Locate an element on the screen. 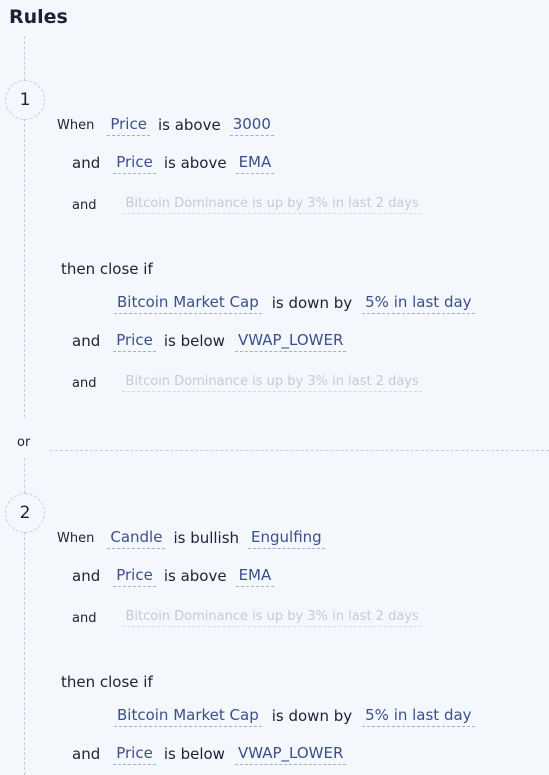 The image size is (549, 775). rule-1-when-row-1: When Price is above 3000 is located at coordinates (165, 125).